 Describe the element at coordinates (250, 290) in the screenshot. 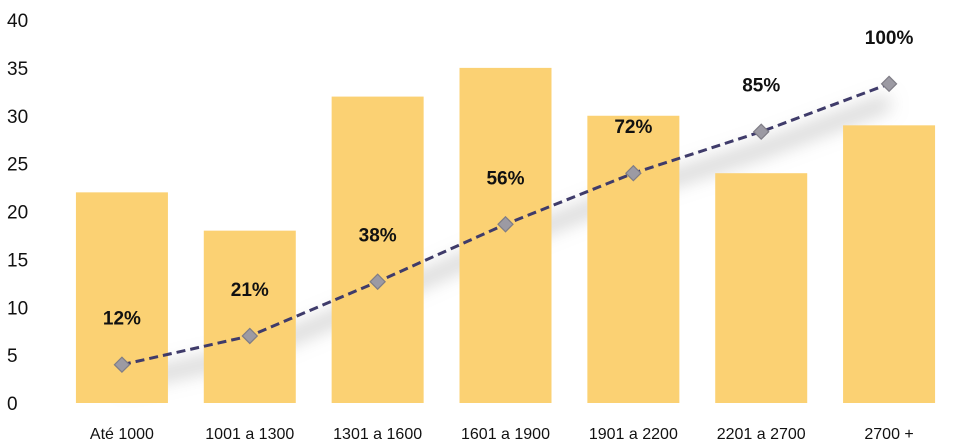

I see `data-label: 21%` at that location.